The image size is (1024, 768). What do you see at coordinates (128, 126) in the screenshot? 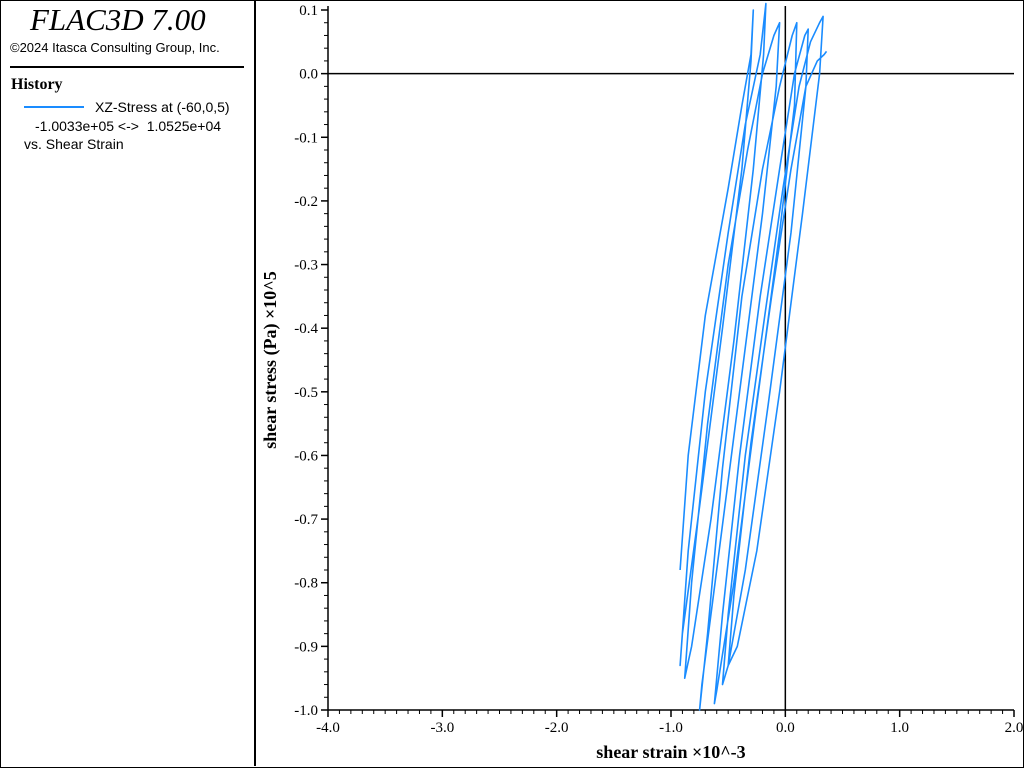
I see `legend-series-range: -1.0033e+05 <-> 1.0525e+04` at bounding box center [128, 126].